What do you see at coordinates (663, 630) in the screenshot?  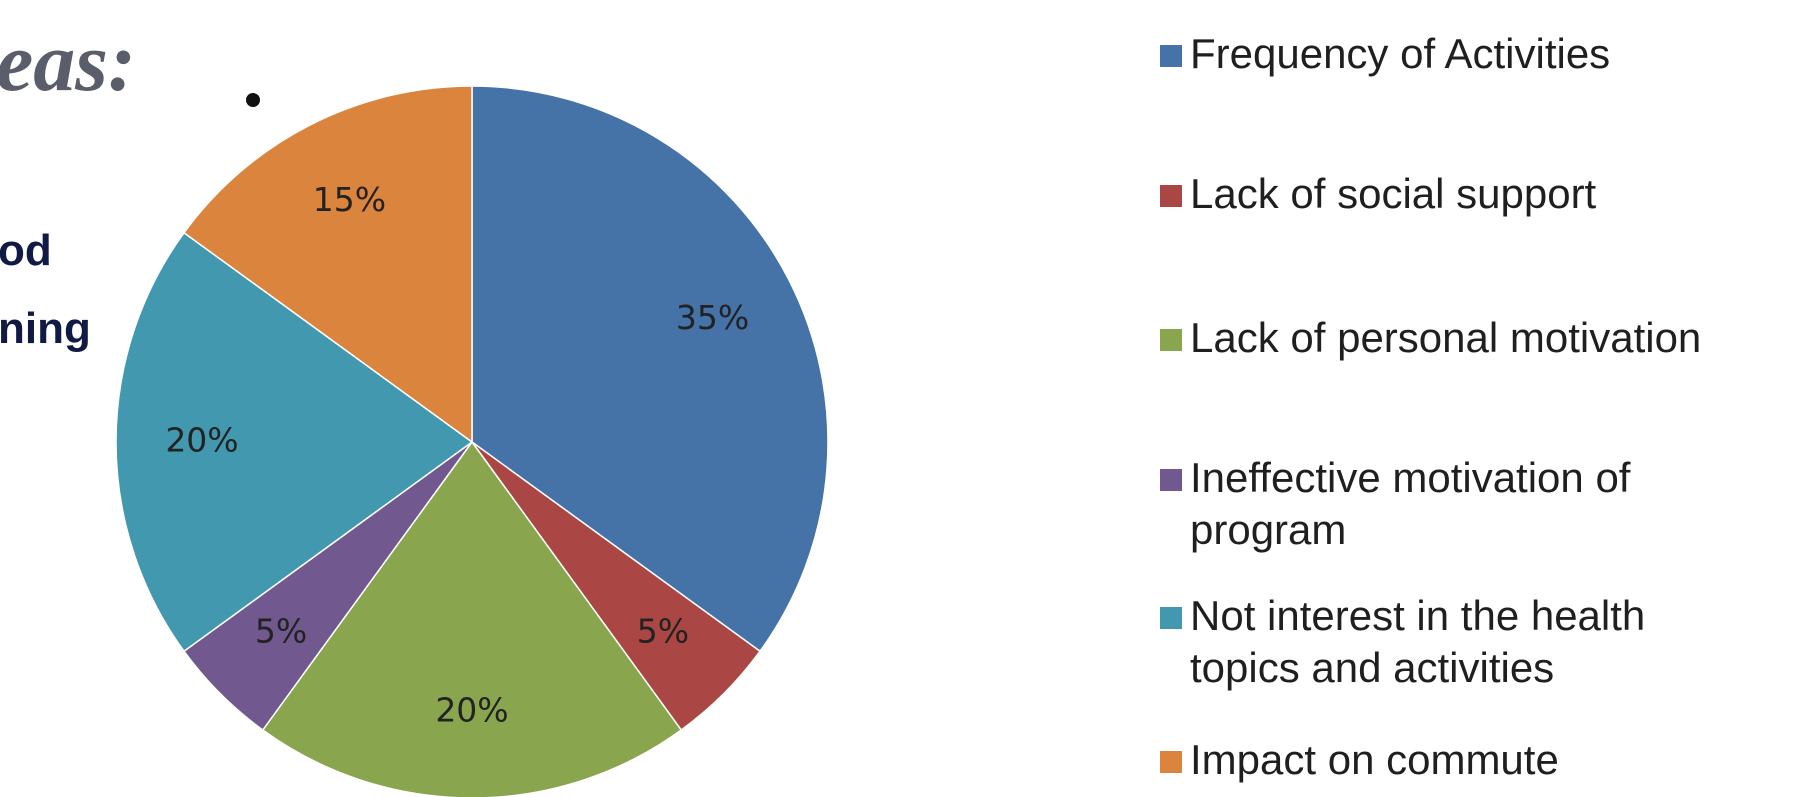 I see `slice-data-label-1: 5%` at bounding box center [663, 630].